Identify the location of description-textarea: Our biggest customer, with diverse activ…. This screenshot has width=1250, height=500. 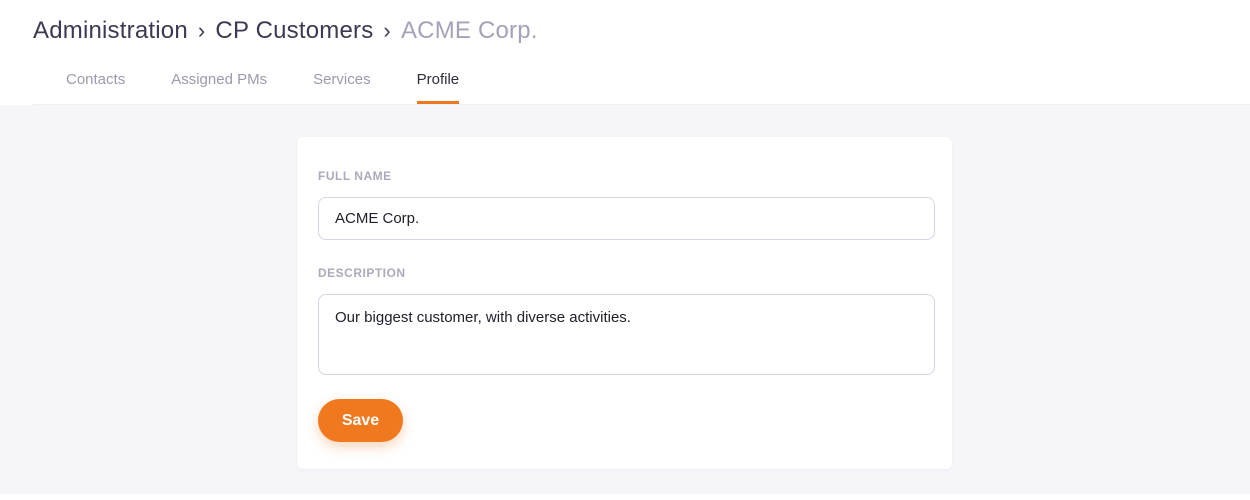
(626, 334).